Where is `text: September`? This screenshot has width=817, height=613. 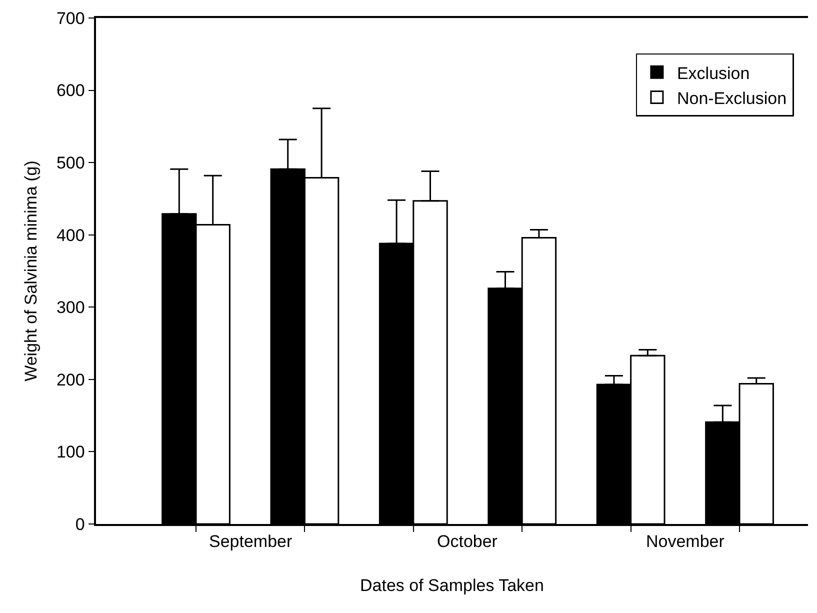
text: September is located at coordinates (250, 541).